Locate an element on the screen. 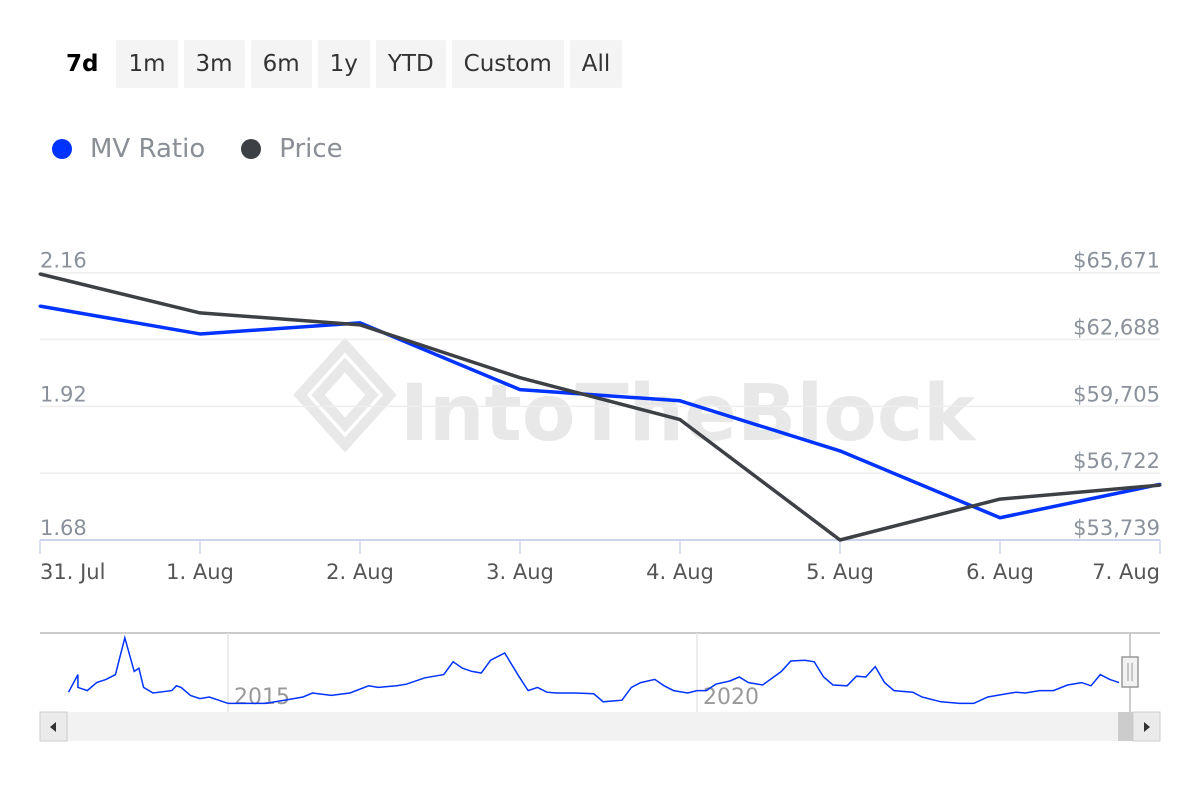  x-tick-label: 5. Aug is located at coordinates (840, 572).